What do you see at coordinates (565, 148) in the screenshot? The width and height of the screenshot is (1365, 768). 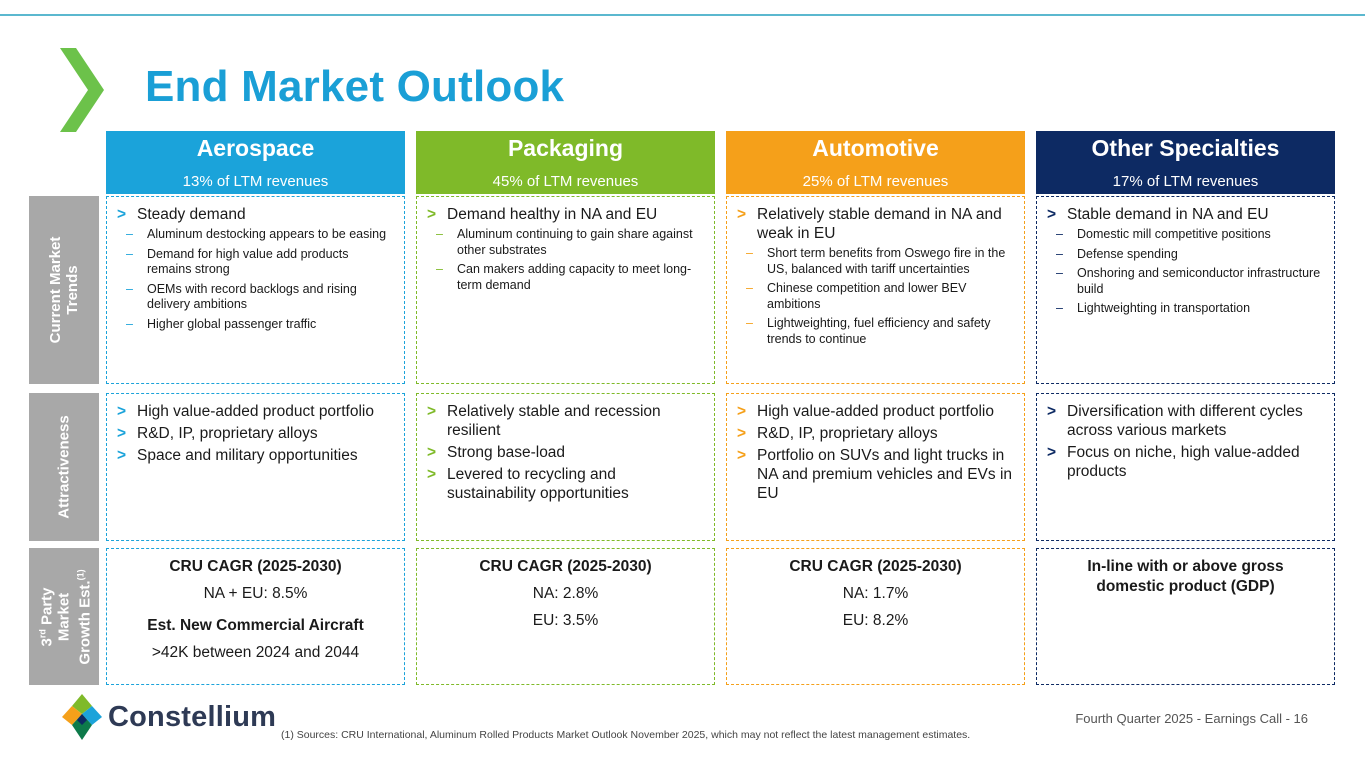 I see `column-title: Packaging` at bounding box center [565, 148].